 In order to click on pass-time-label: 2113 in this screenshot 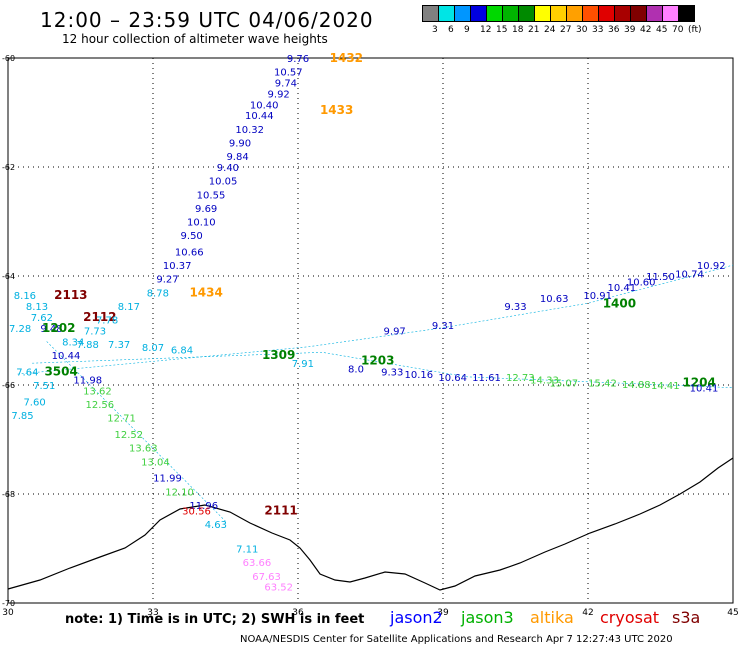, I will do `click(70, 295)`.